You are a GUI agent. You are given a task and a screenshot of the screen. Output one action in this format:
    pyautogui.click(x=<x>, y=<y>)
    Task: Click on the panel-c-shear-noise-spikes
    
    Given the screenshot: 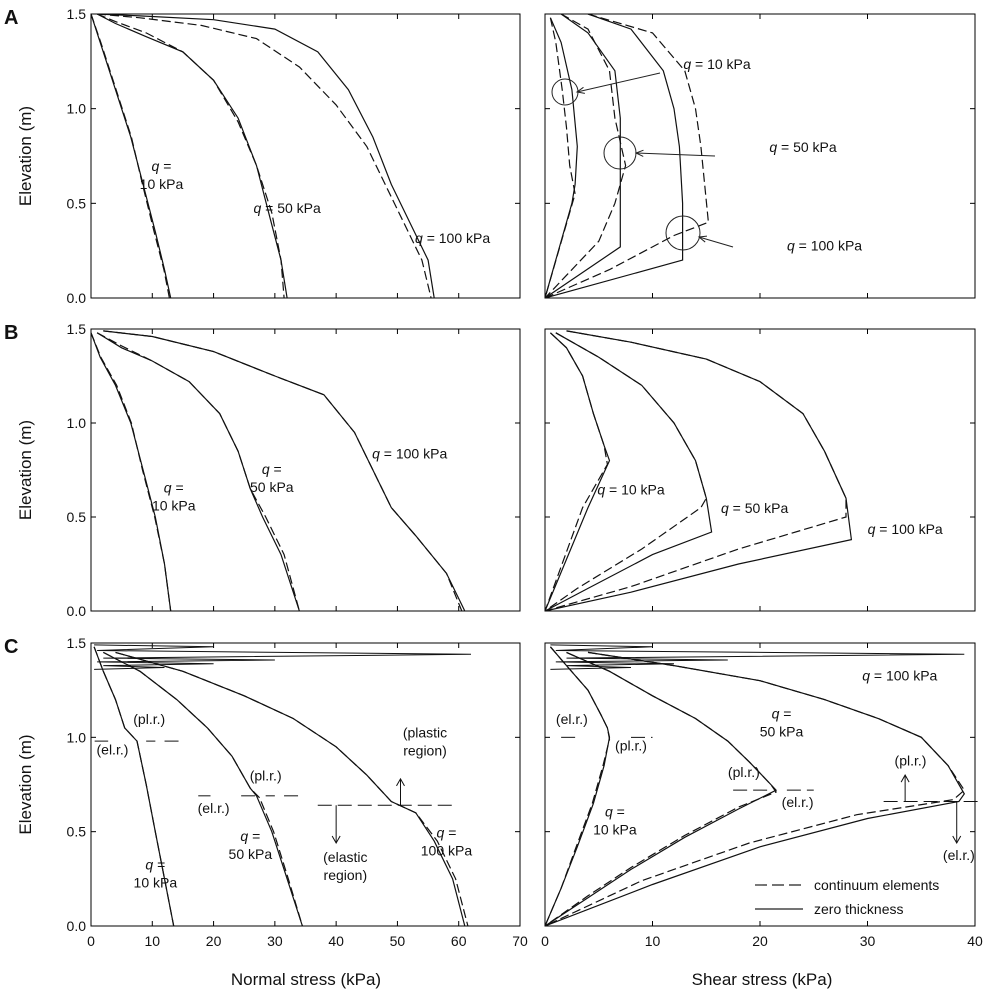 What is the action you would take?
    pyautogui.click(x=757, y=657)
    